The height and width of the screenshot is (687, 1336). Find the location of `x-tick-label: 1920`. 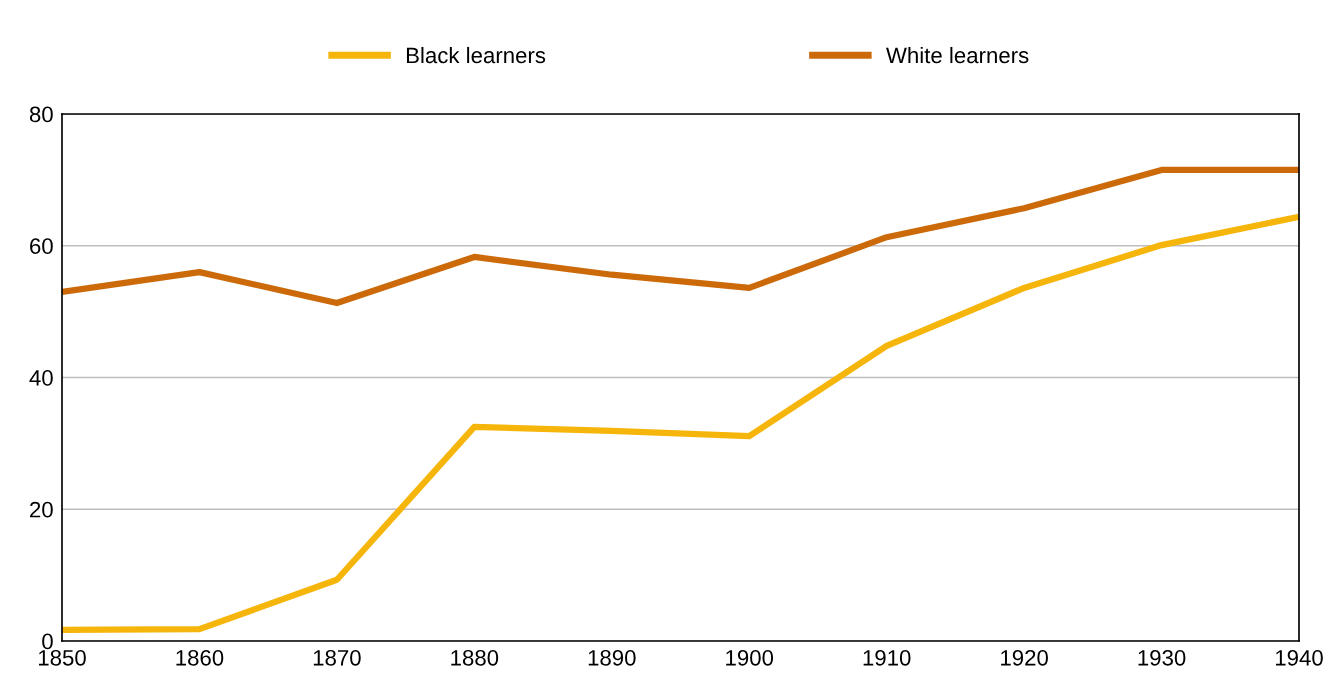

x-tick-label: 1920 is located at coordinates (1024, 657).